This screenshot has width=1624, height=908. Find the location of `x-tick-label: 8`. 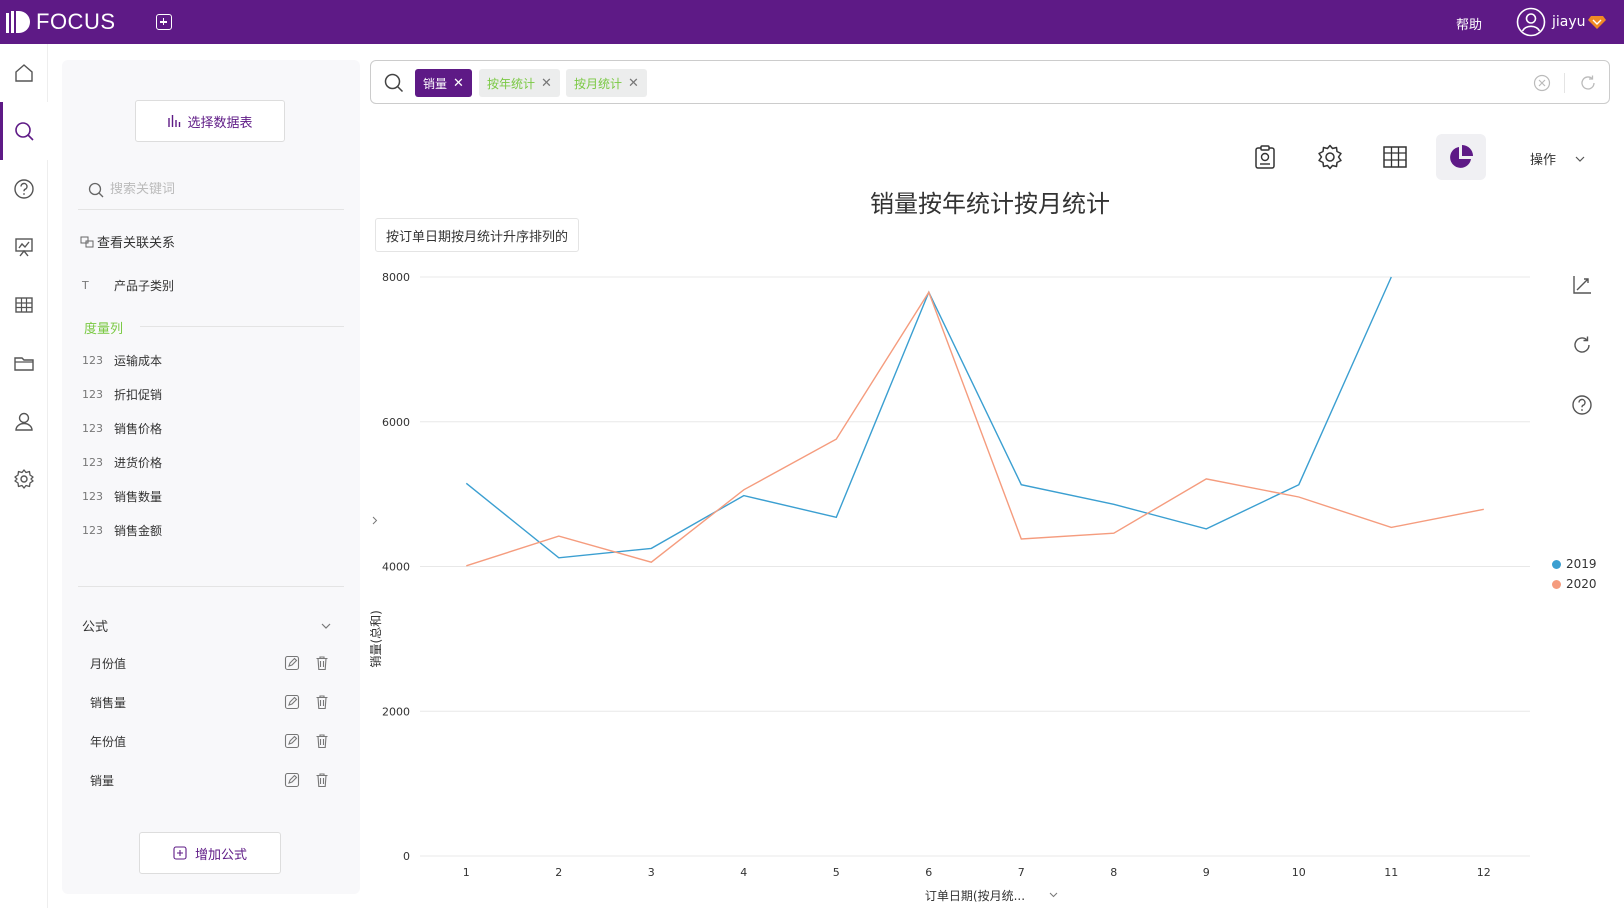

x-tick-label: 8 is located at coordinates (1113, 872).